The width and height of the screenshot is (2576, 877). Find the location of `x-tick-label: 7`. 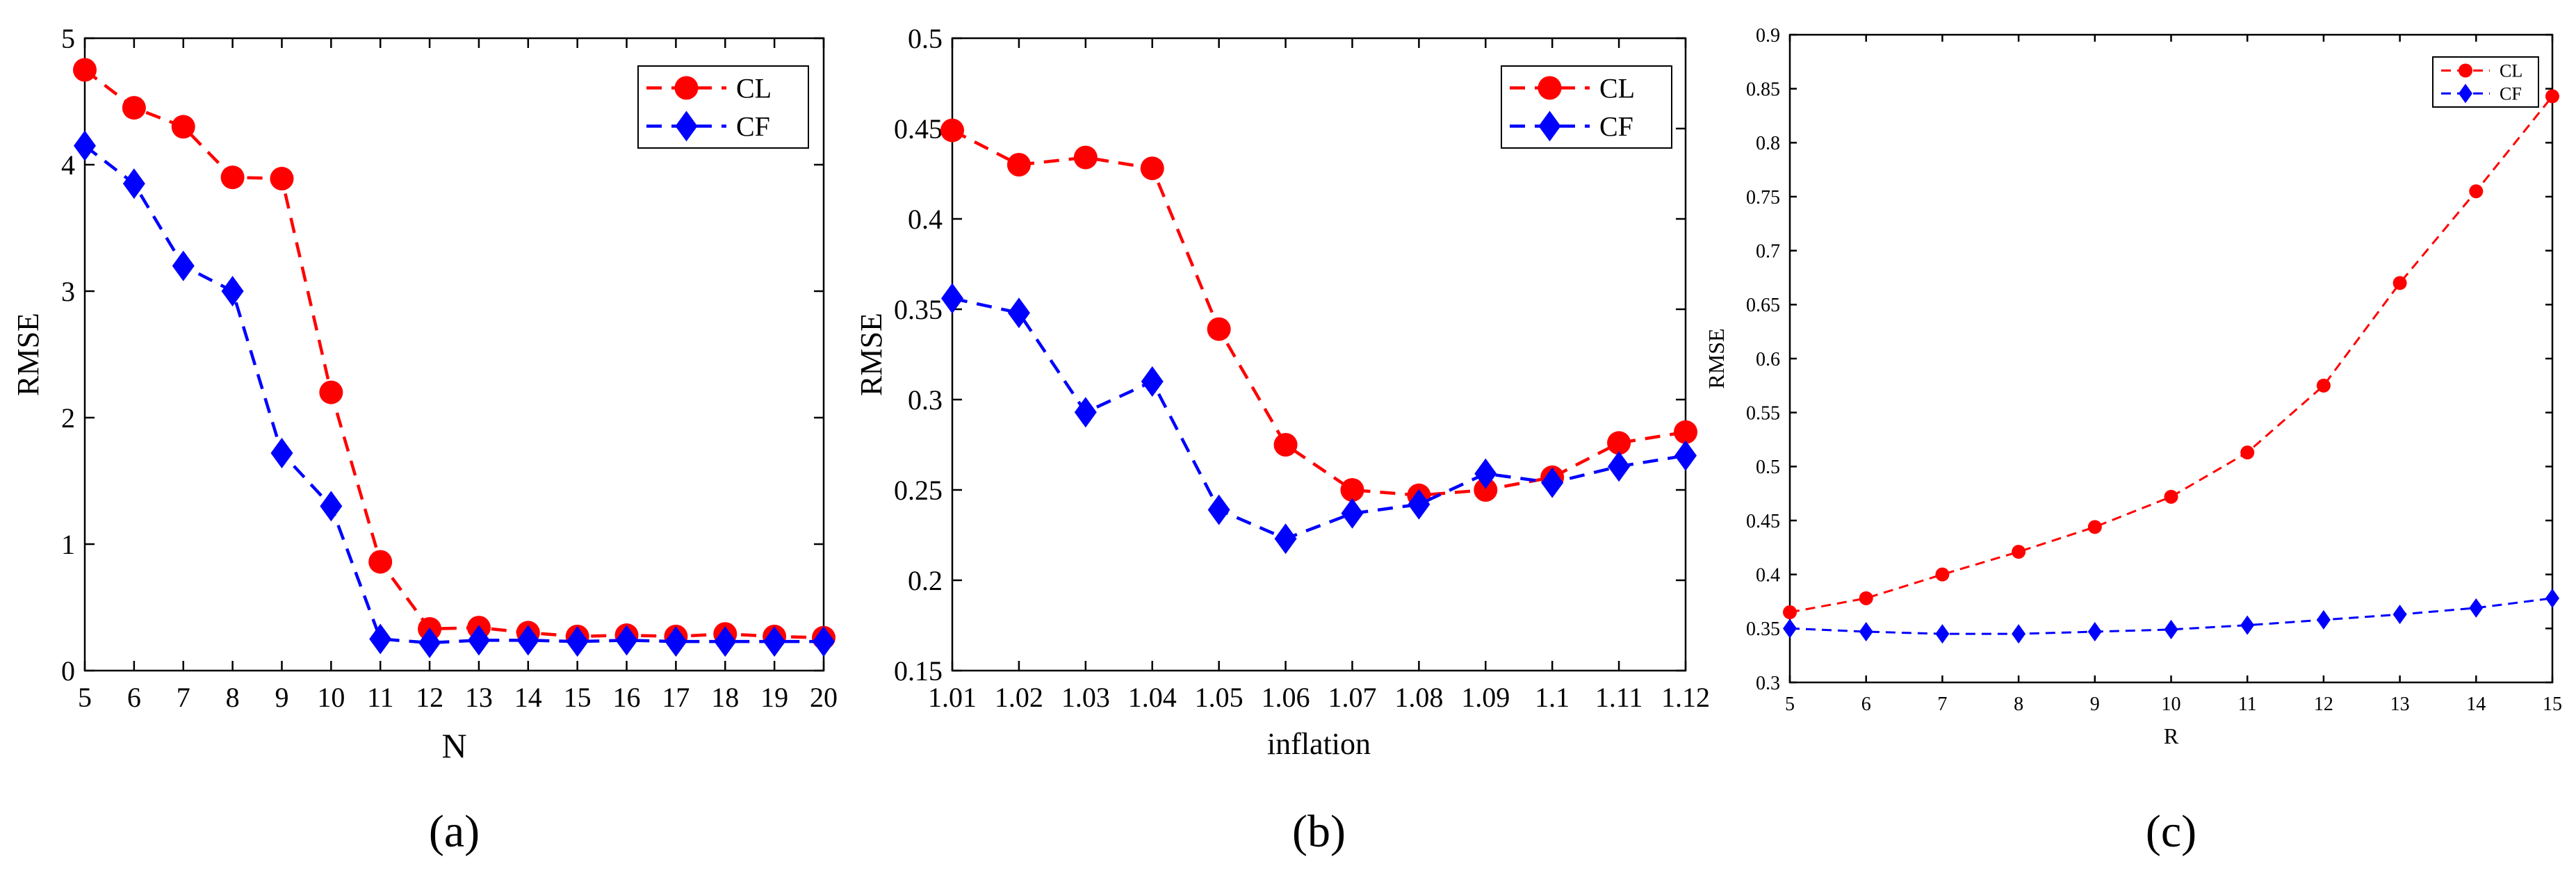

x-tick-label: 7 is located at coordinates (183, 697).